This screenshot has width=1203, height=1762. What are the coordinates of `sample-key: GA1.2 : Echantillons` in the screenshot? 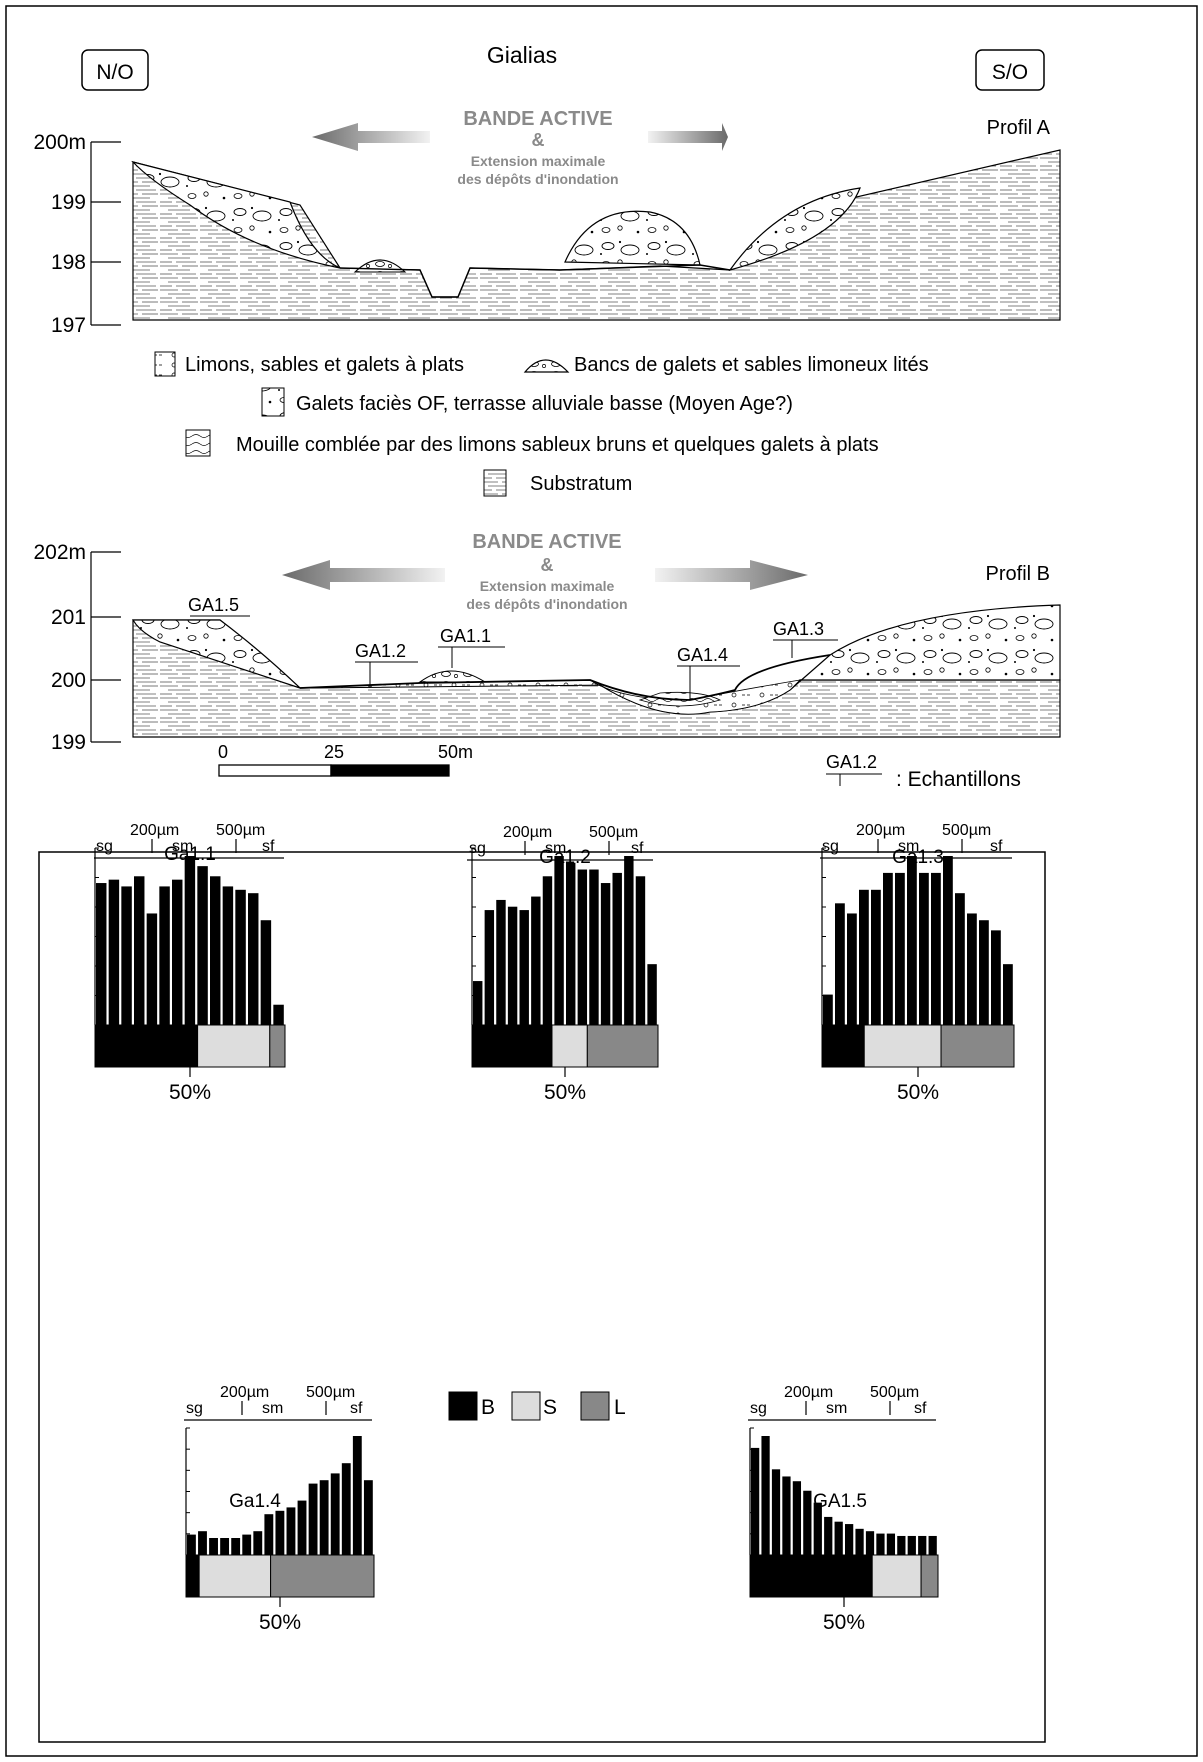 It's located at (923, 771).